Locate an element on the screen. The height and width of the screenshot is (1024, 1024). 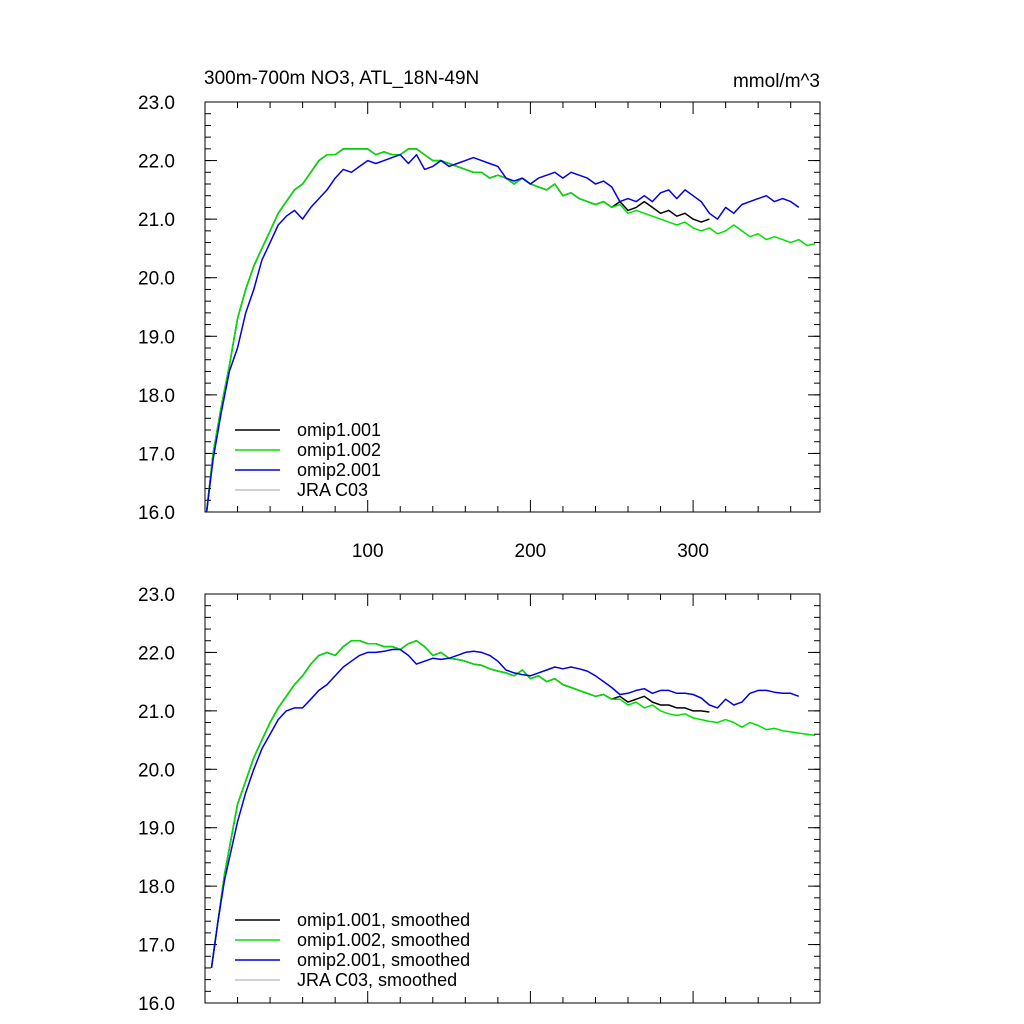
bottom-legend-label-omip1-001-smoothed: omip1.001, smoothed is located at coordinates (383, 920).